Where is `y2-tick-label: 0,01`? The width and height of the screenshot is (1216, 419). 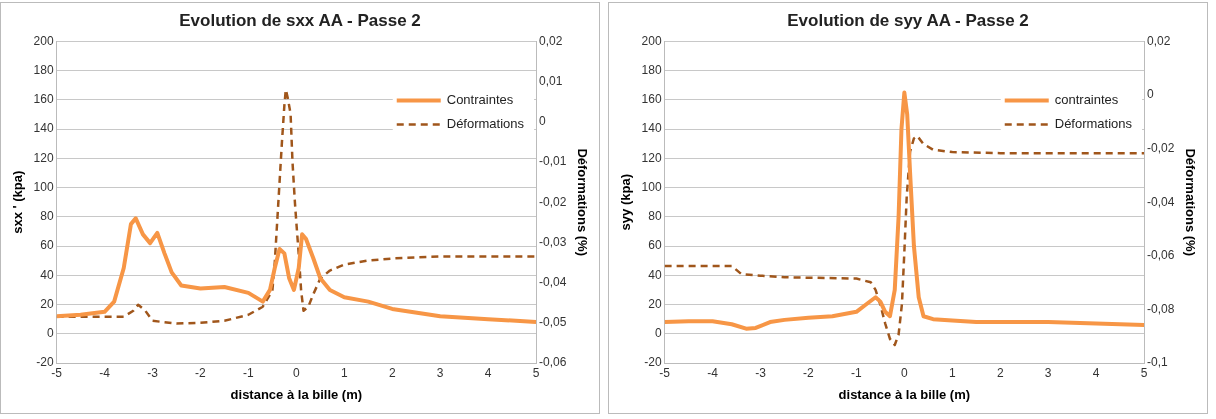 y2-tick-label: 0,01 is located at coordinates (551, 80).